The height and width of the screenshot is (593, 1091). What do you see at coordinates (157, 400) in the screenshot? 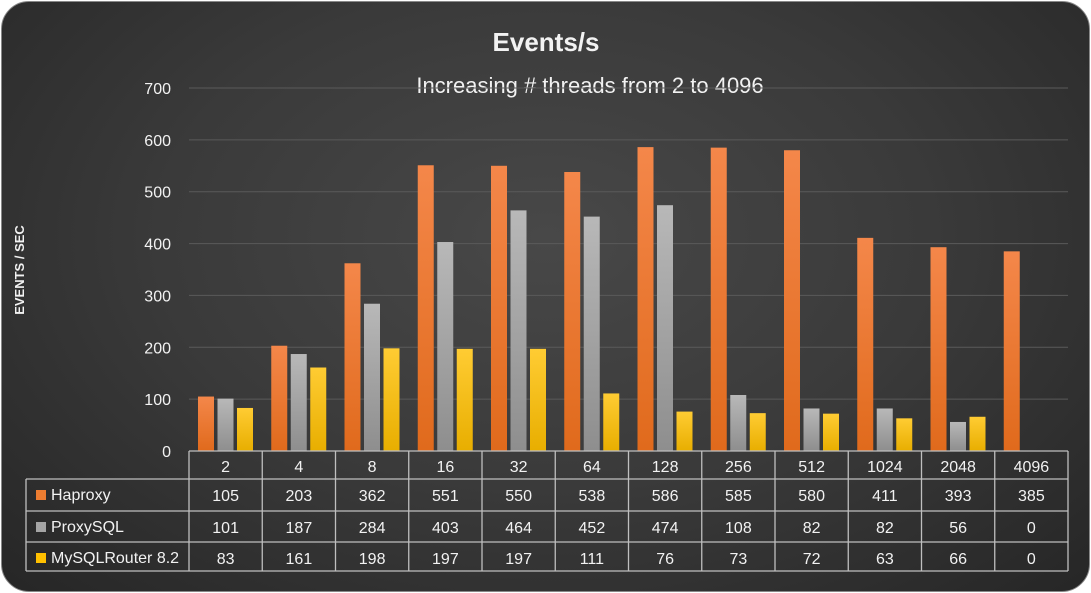
I see `y-tick-label: 100` at bounding box center [157, 400].